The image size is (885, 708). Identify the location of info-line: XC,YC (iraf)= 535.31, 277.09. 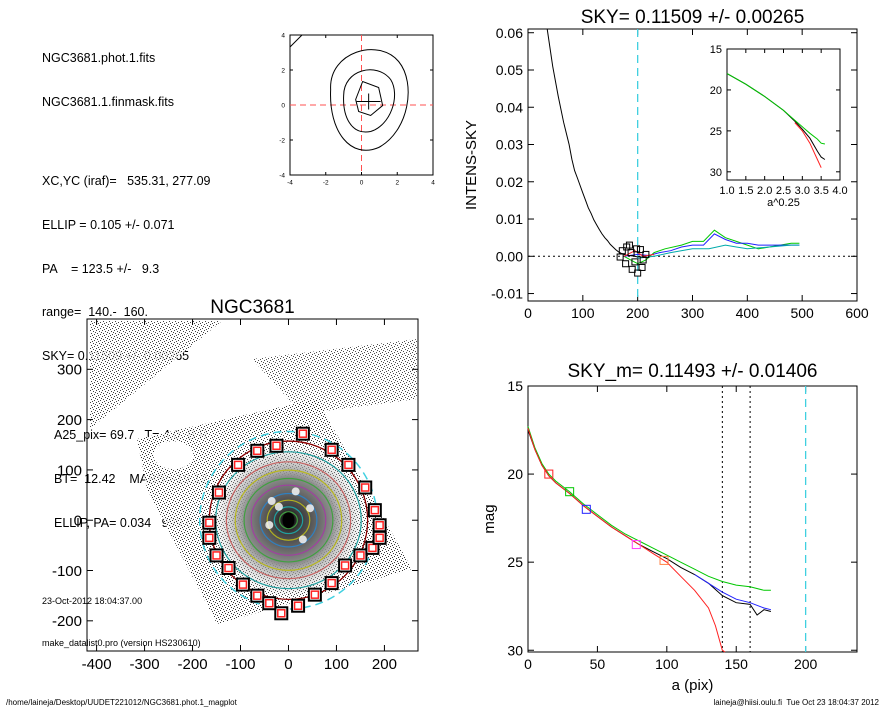
(126, 180).